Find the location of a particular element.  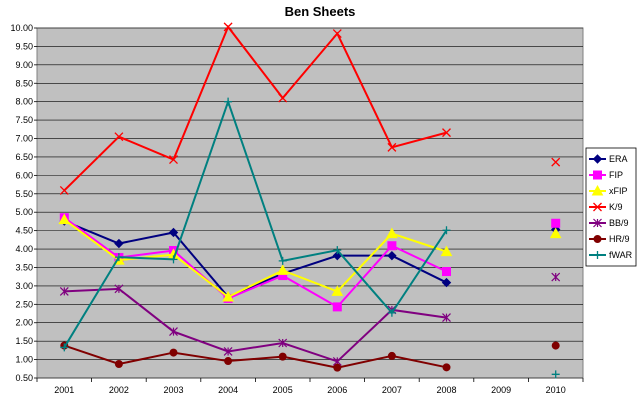

y-tick-label: 7.00 is located at coordinates (24, 139).